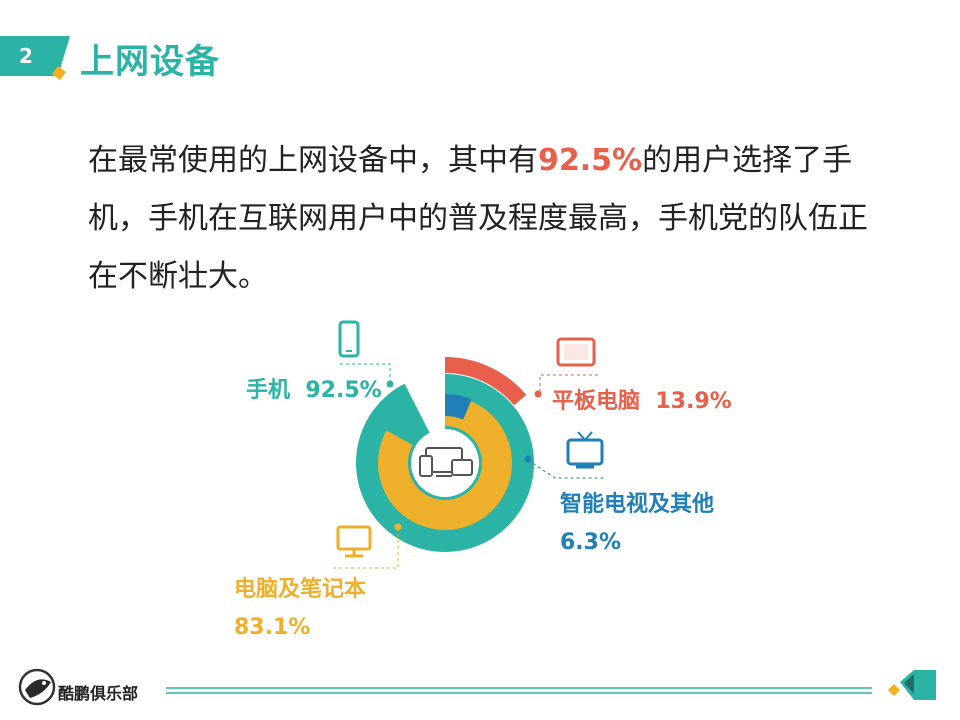 The width and height of the screenshot is (960, 720). What do you see at coordinates (596, 401) in the screenshot?
I see `label-tablet-name: 平板电脑` at bounding box center [596, 401].